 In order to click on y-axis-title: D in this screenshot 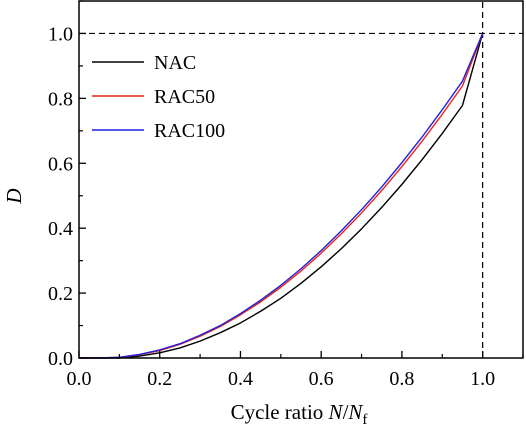, I will do `click(14, 196)`.